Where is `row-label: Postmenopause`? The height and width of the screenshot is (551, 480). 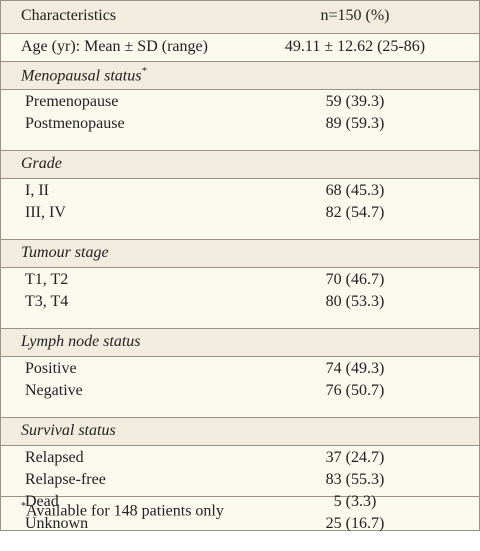
row-label: Postmenopause is located at coordinates (75, 123).